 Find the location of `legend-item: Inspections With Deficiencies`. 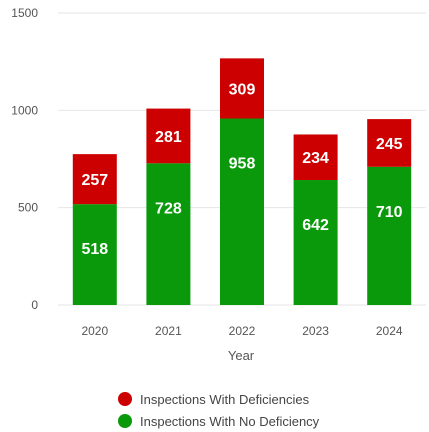

legend-item: Inspections With Deficiencies is located at coordinates (268, 399).